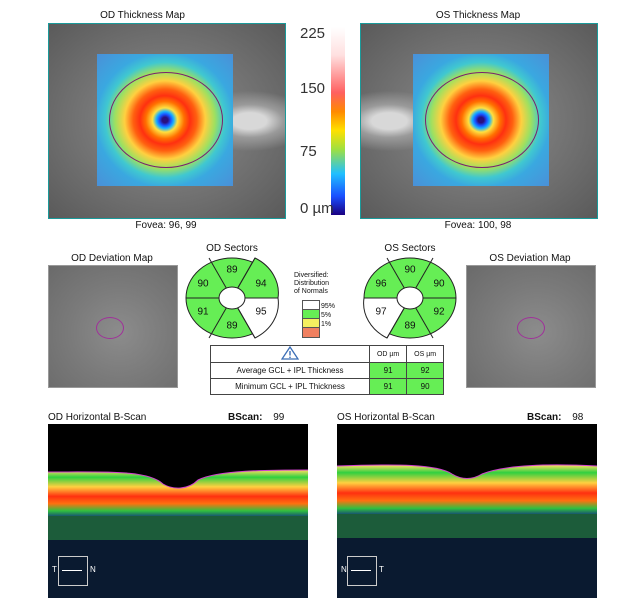  I want to click on os-fovea-caption: Fovea: 100, 98, so click(478, 225).